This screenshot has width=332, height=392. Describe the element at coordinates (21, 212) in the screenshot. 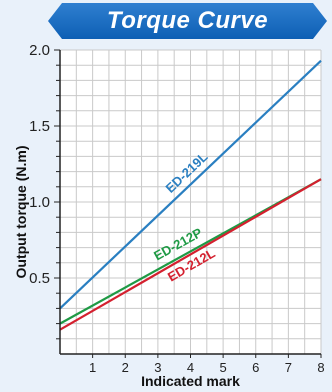

I see `y-axis-title: Output torque (N.m)` at that location.